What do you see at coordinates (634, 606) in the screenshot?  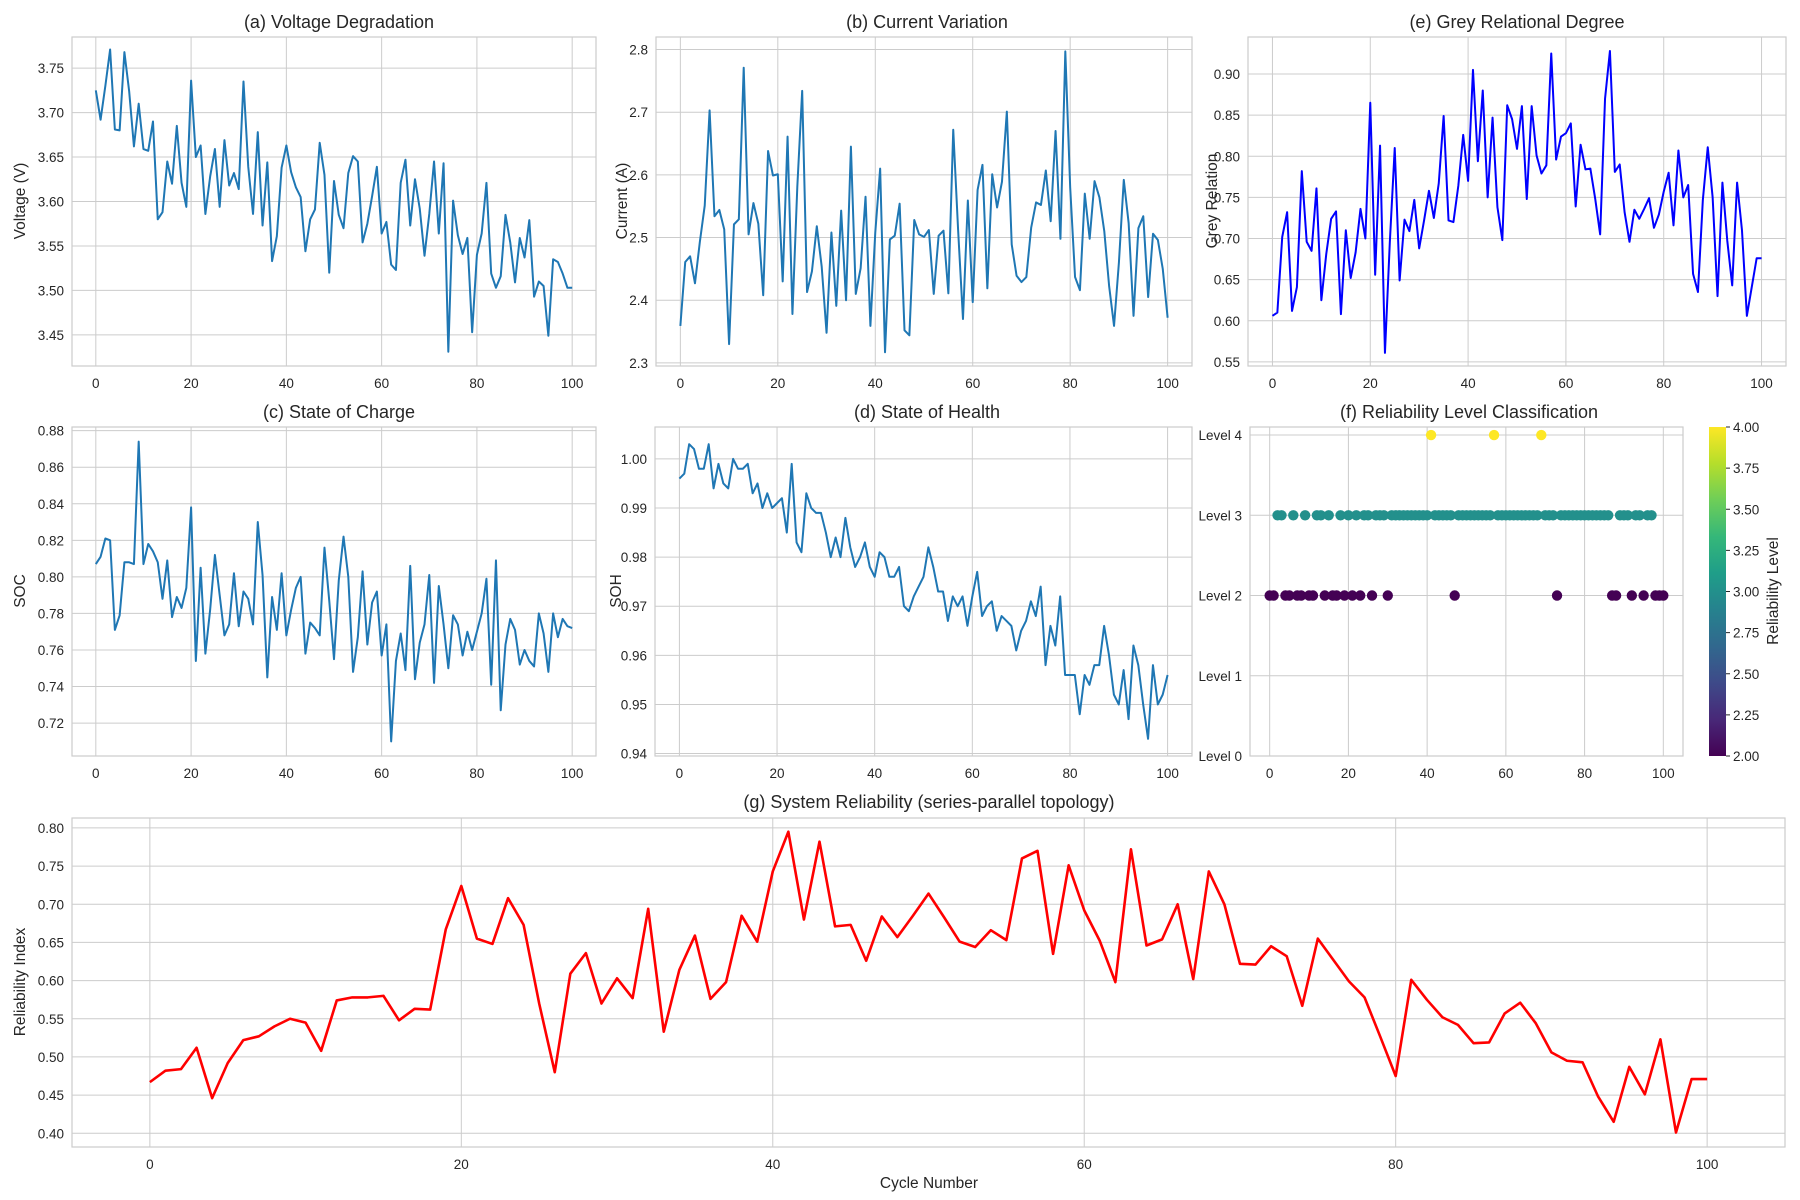 I see `y-tick-label: 0.97` at bounding box center [634, 606].